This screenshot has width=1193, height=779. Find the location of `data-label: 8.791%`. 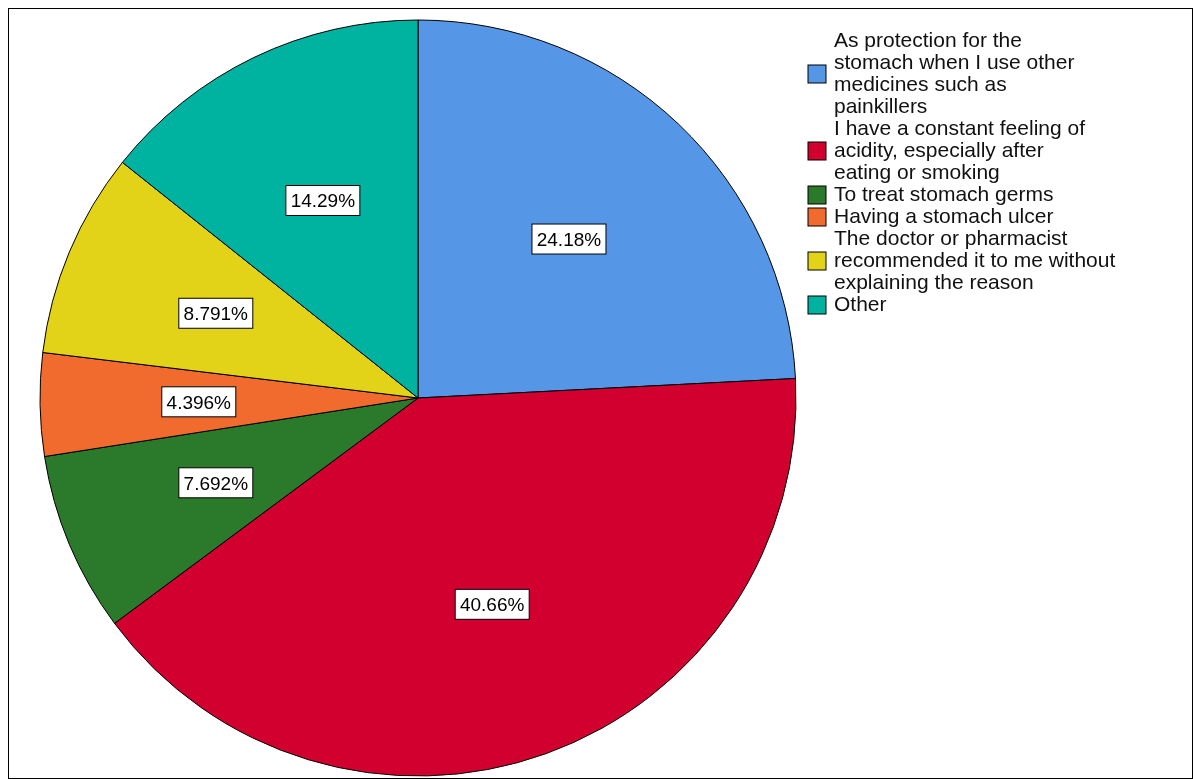

data-label: 8.791% is located at coordinates (216, 314).